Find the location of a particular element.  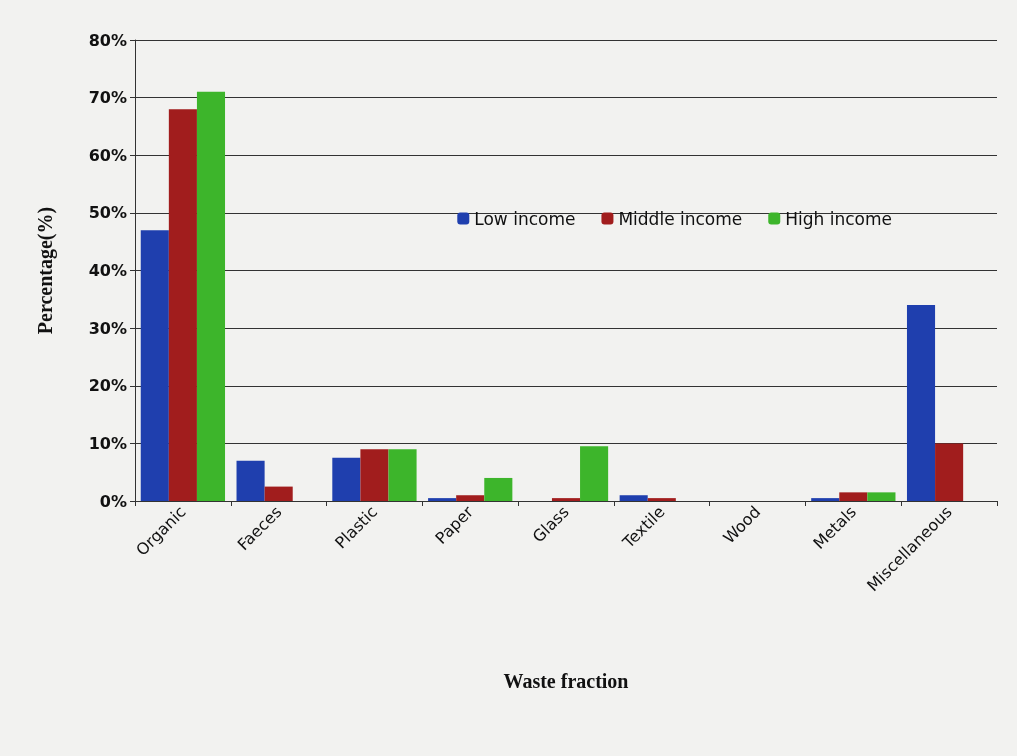

y-tick-label: 60% is located at coordinates (107, 155).